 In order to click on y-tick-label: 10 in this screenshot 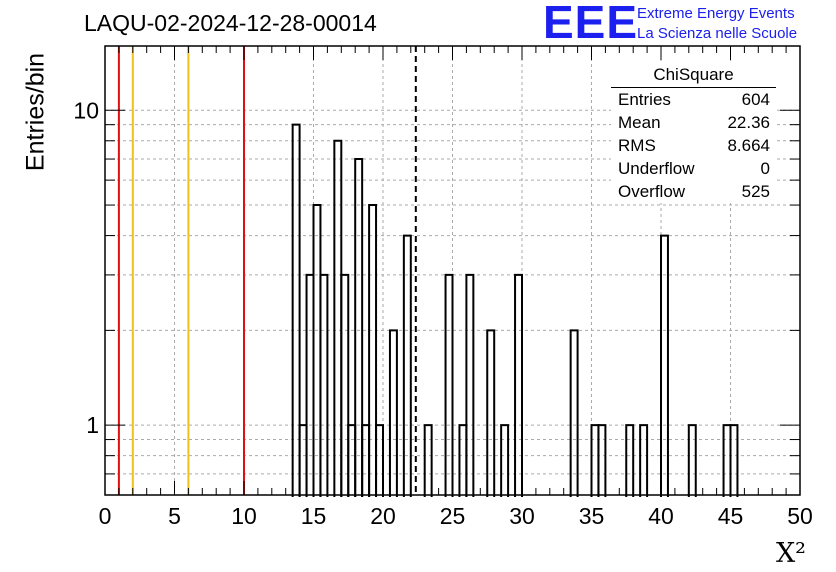, I will do `click(86, 110)`.